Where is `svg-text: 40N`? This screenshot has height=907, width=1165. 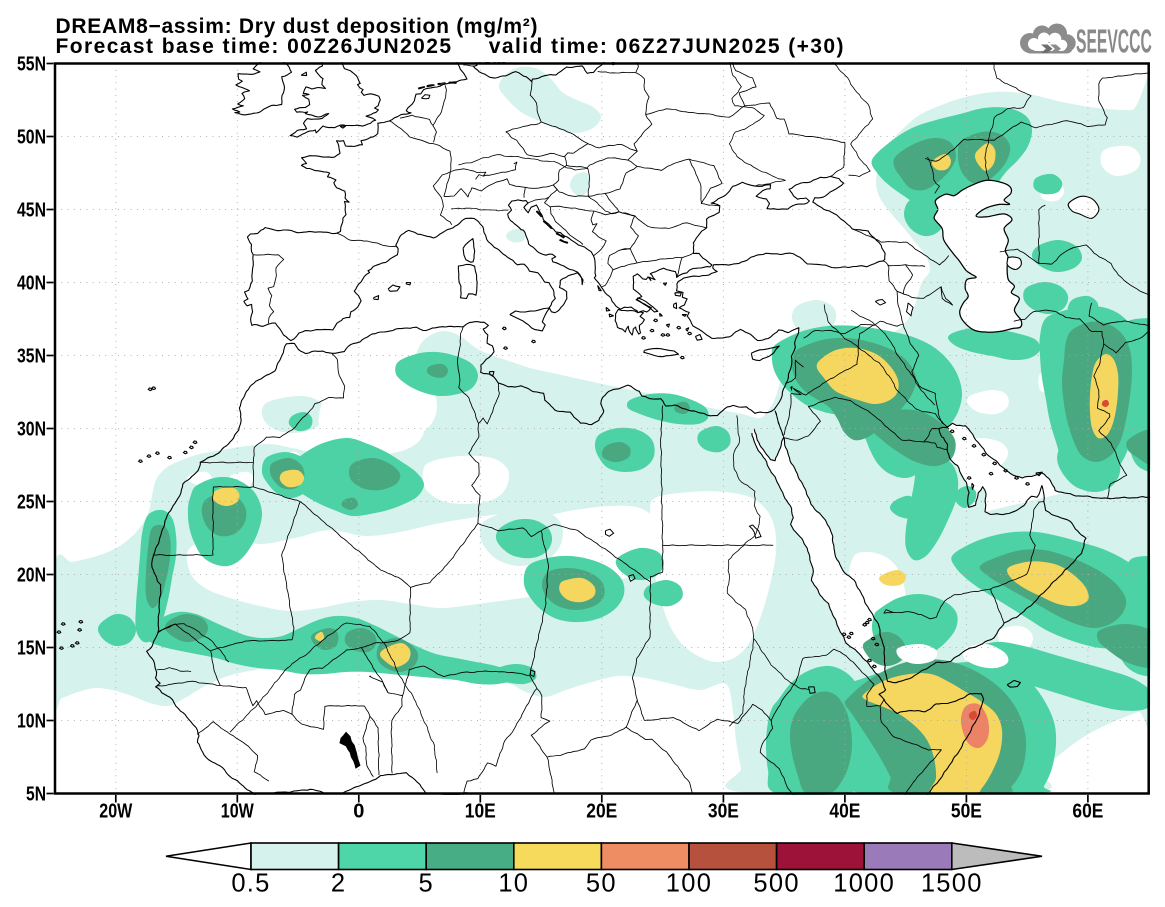 svg-text: 40N is located at coordinates (31, 284).